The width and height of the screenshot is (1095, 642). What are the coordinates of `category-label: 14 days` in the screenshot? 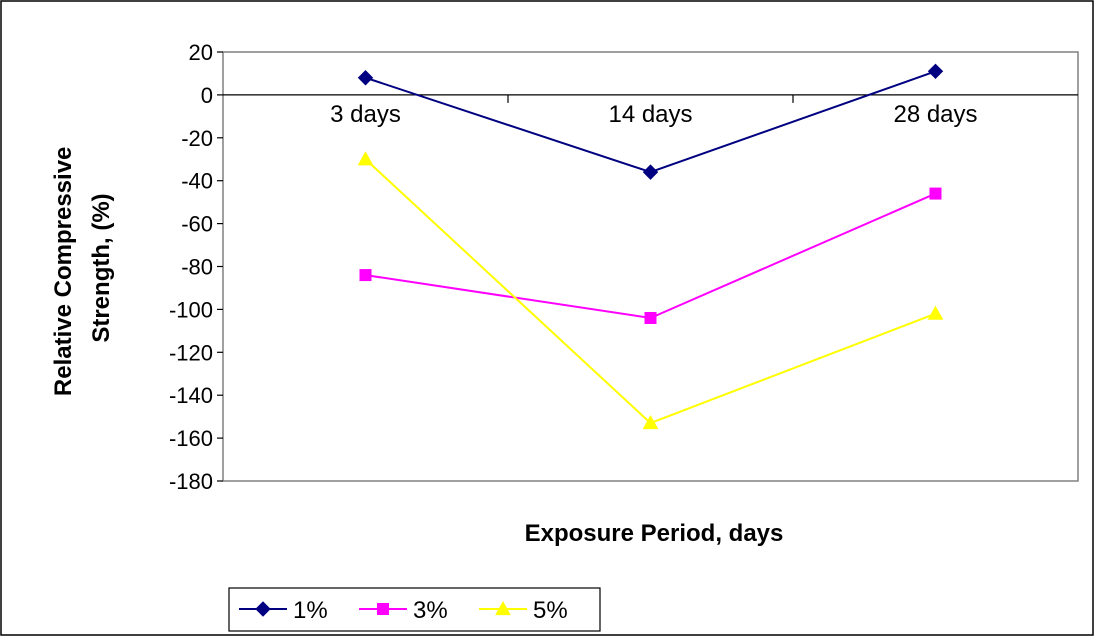 It's located at (650, 114).